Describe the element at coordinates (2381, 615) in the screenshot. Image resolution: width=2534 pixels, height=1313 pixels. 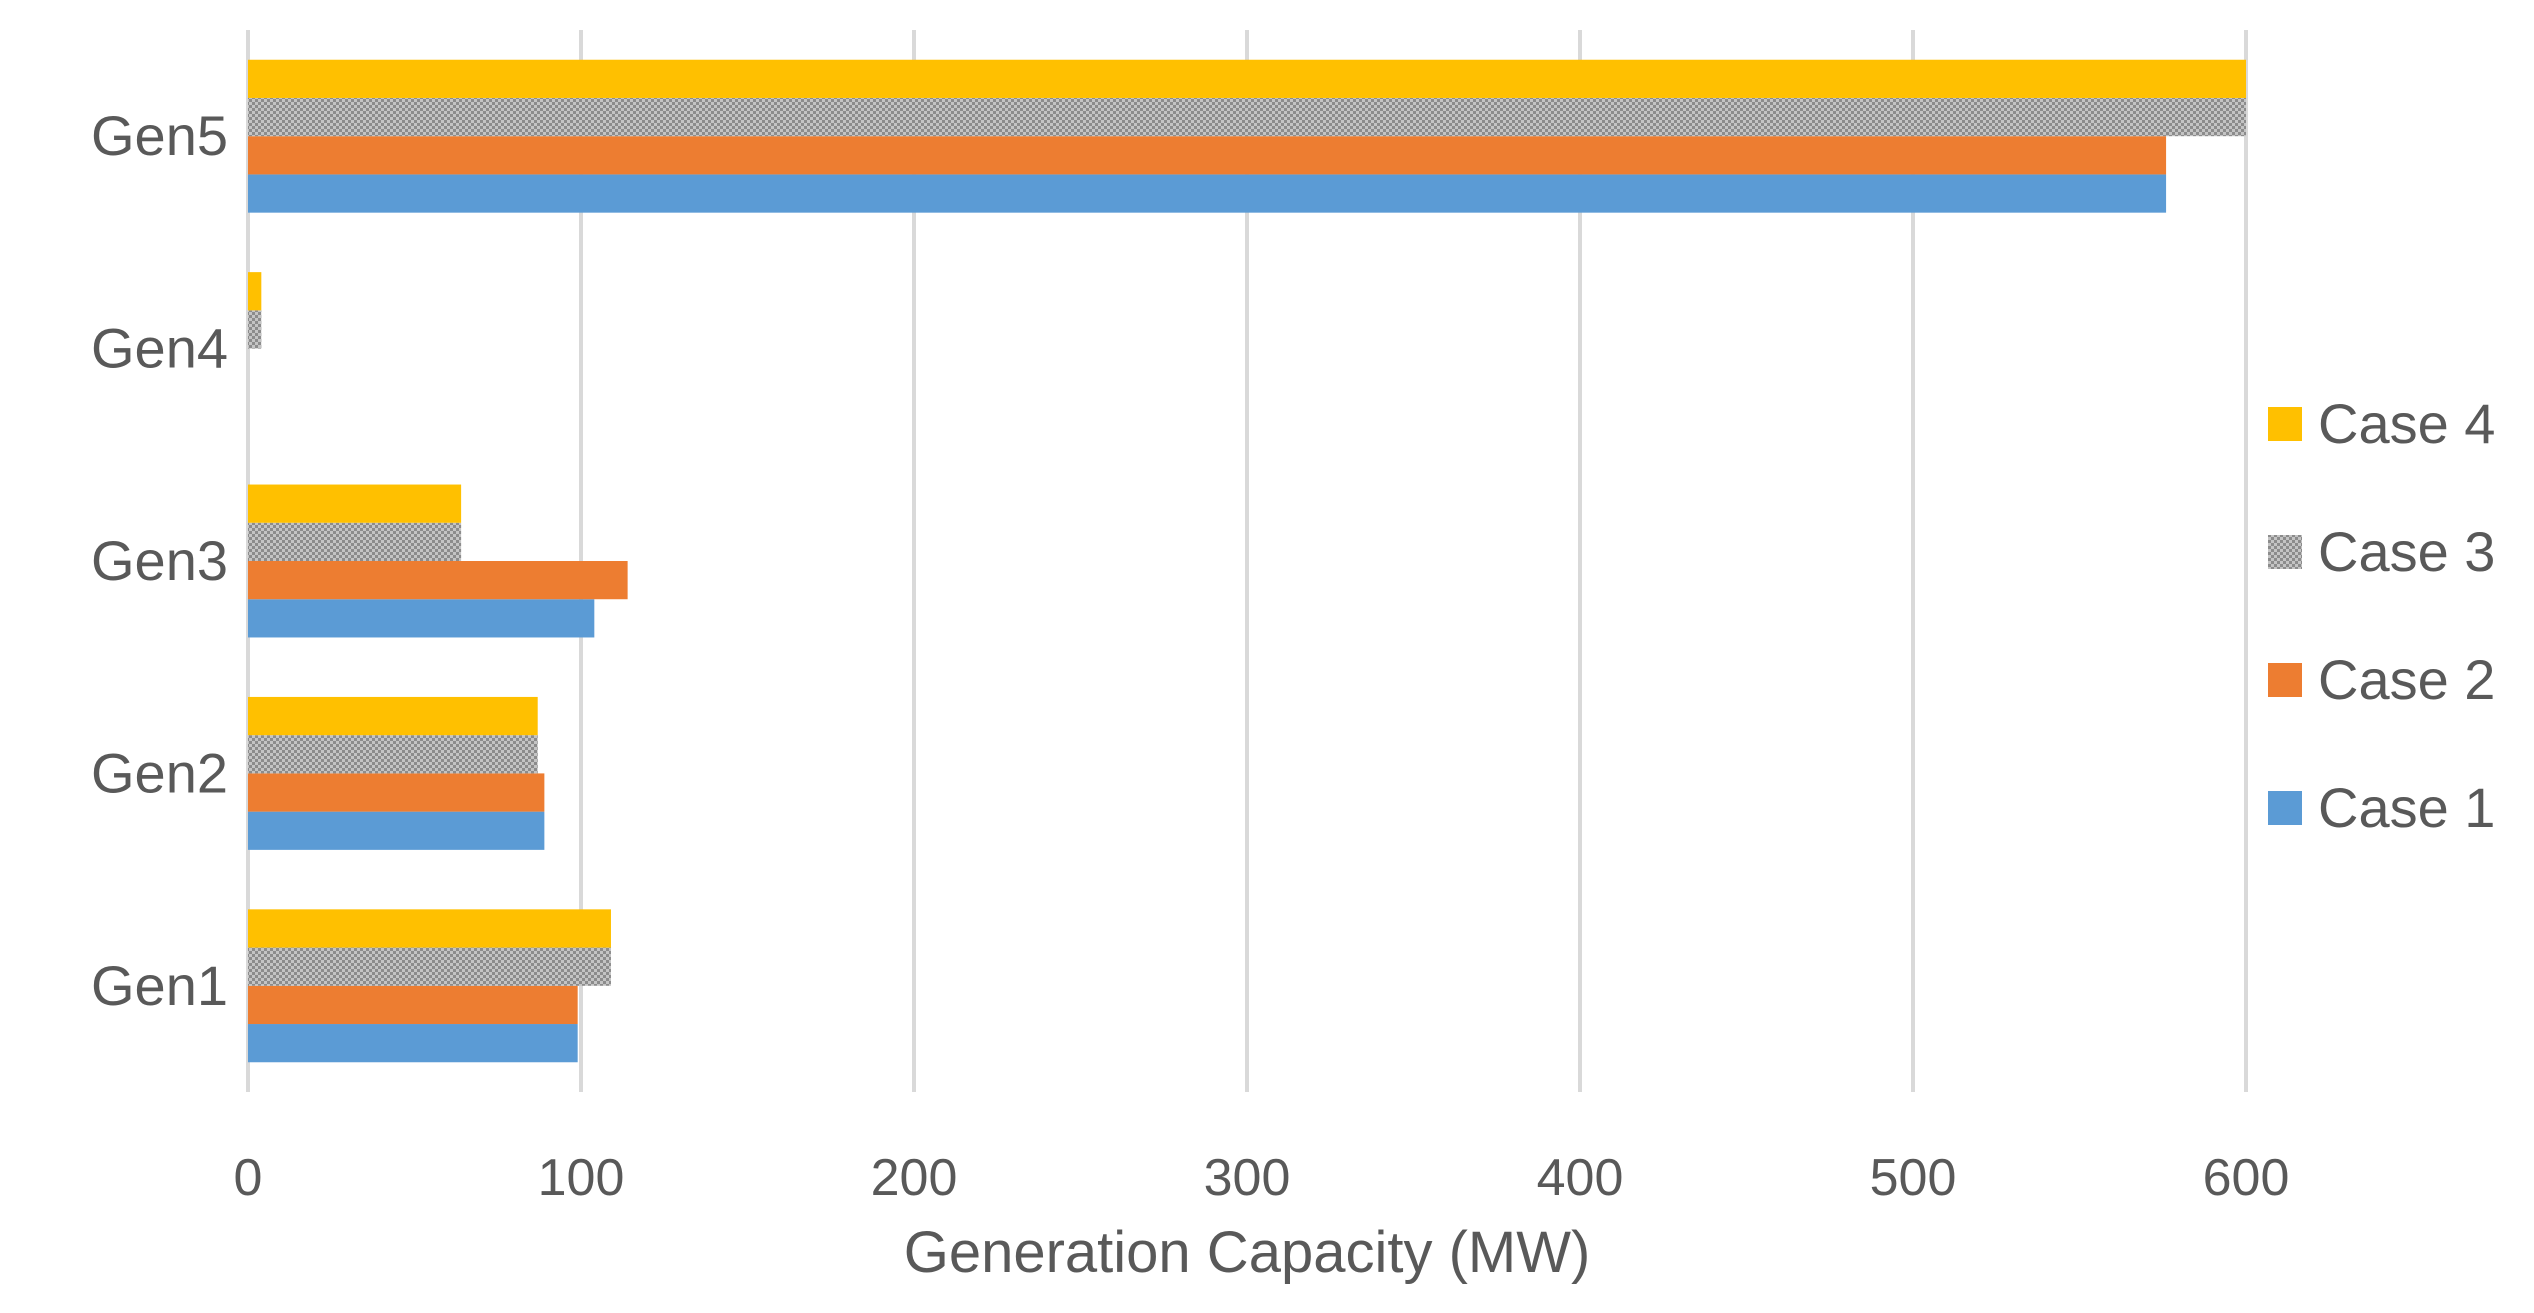
I see `legend: Case 4 Case 3 Case 2 Case 1` at that location.